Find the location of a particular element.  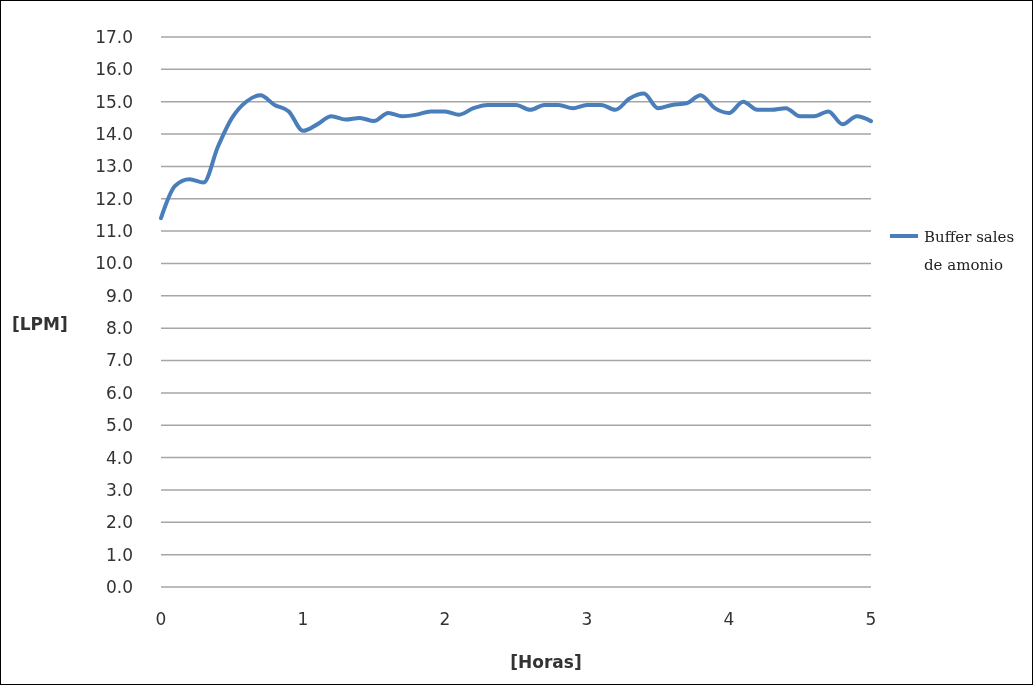

y-tick-label: 6.0 is located at coordinates (119, 392).